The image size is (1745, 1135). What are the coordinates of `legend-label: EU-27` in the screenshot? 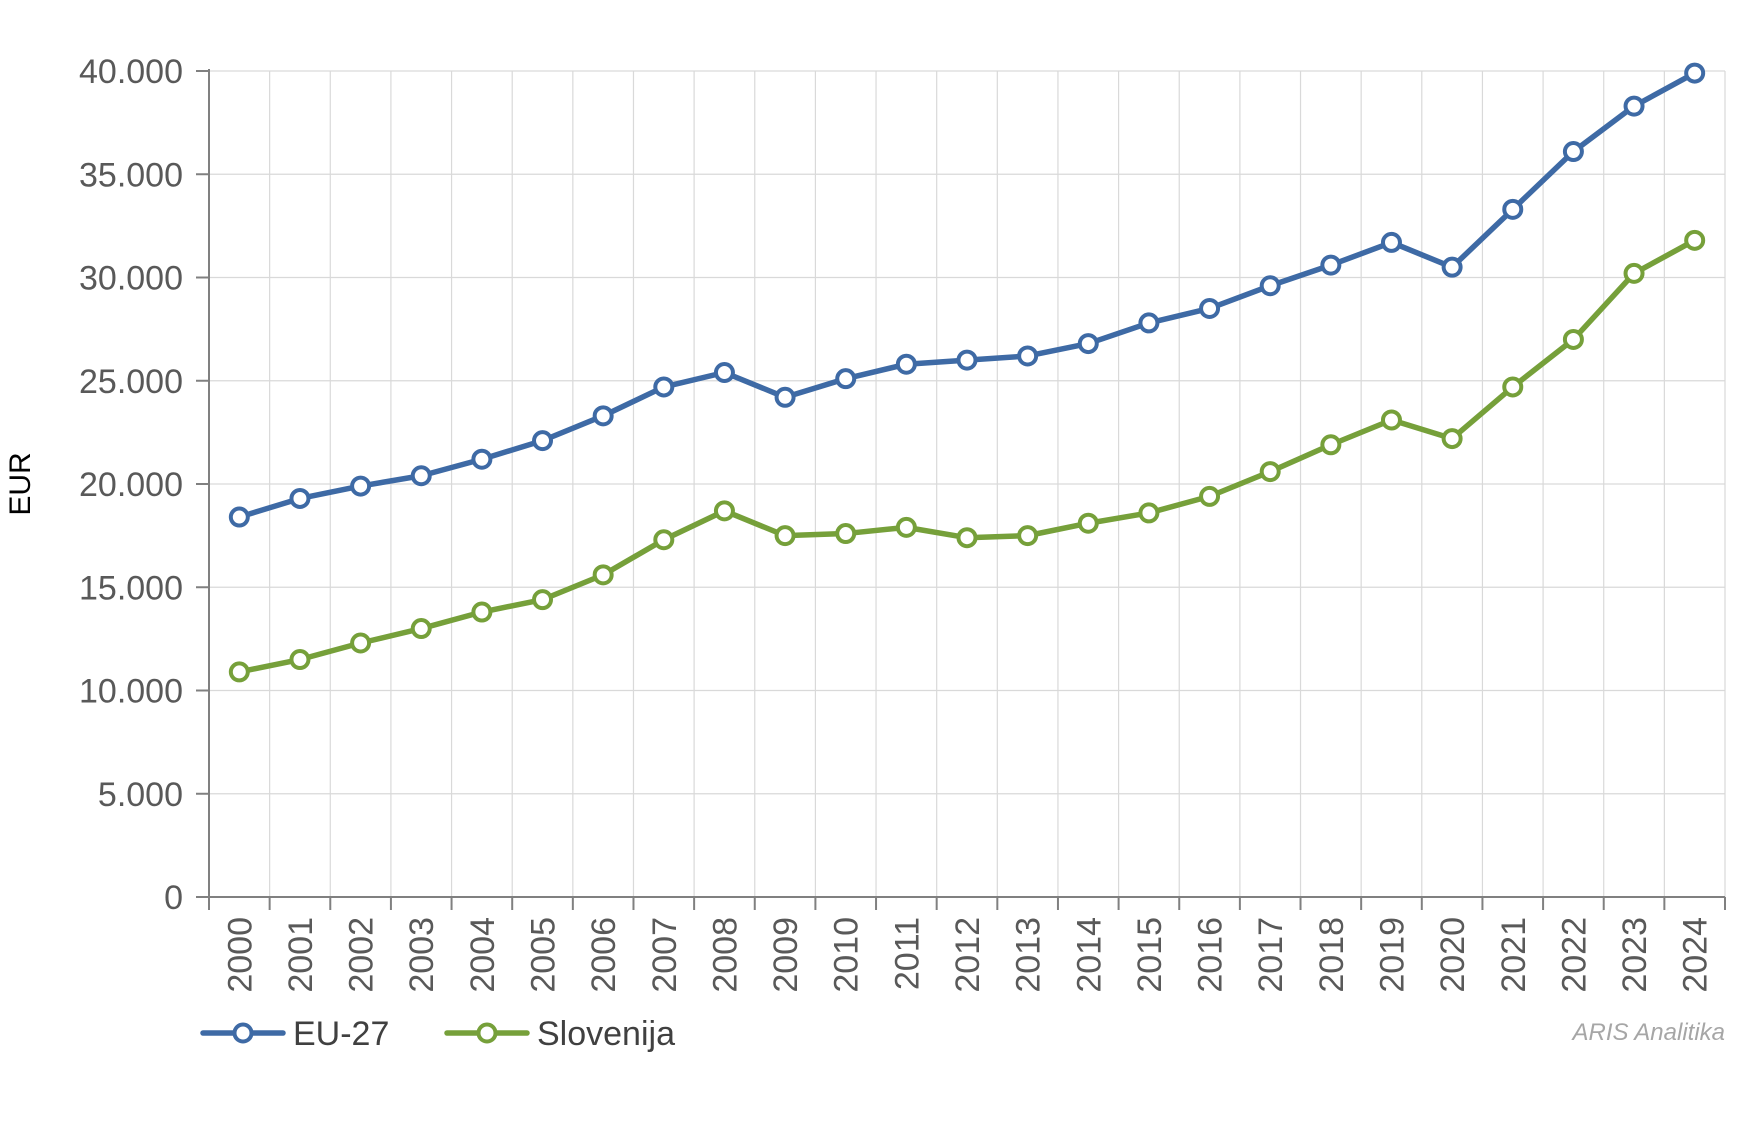 It's located at (341, 1034).